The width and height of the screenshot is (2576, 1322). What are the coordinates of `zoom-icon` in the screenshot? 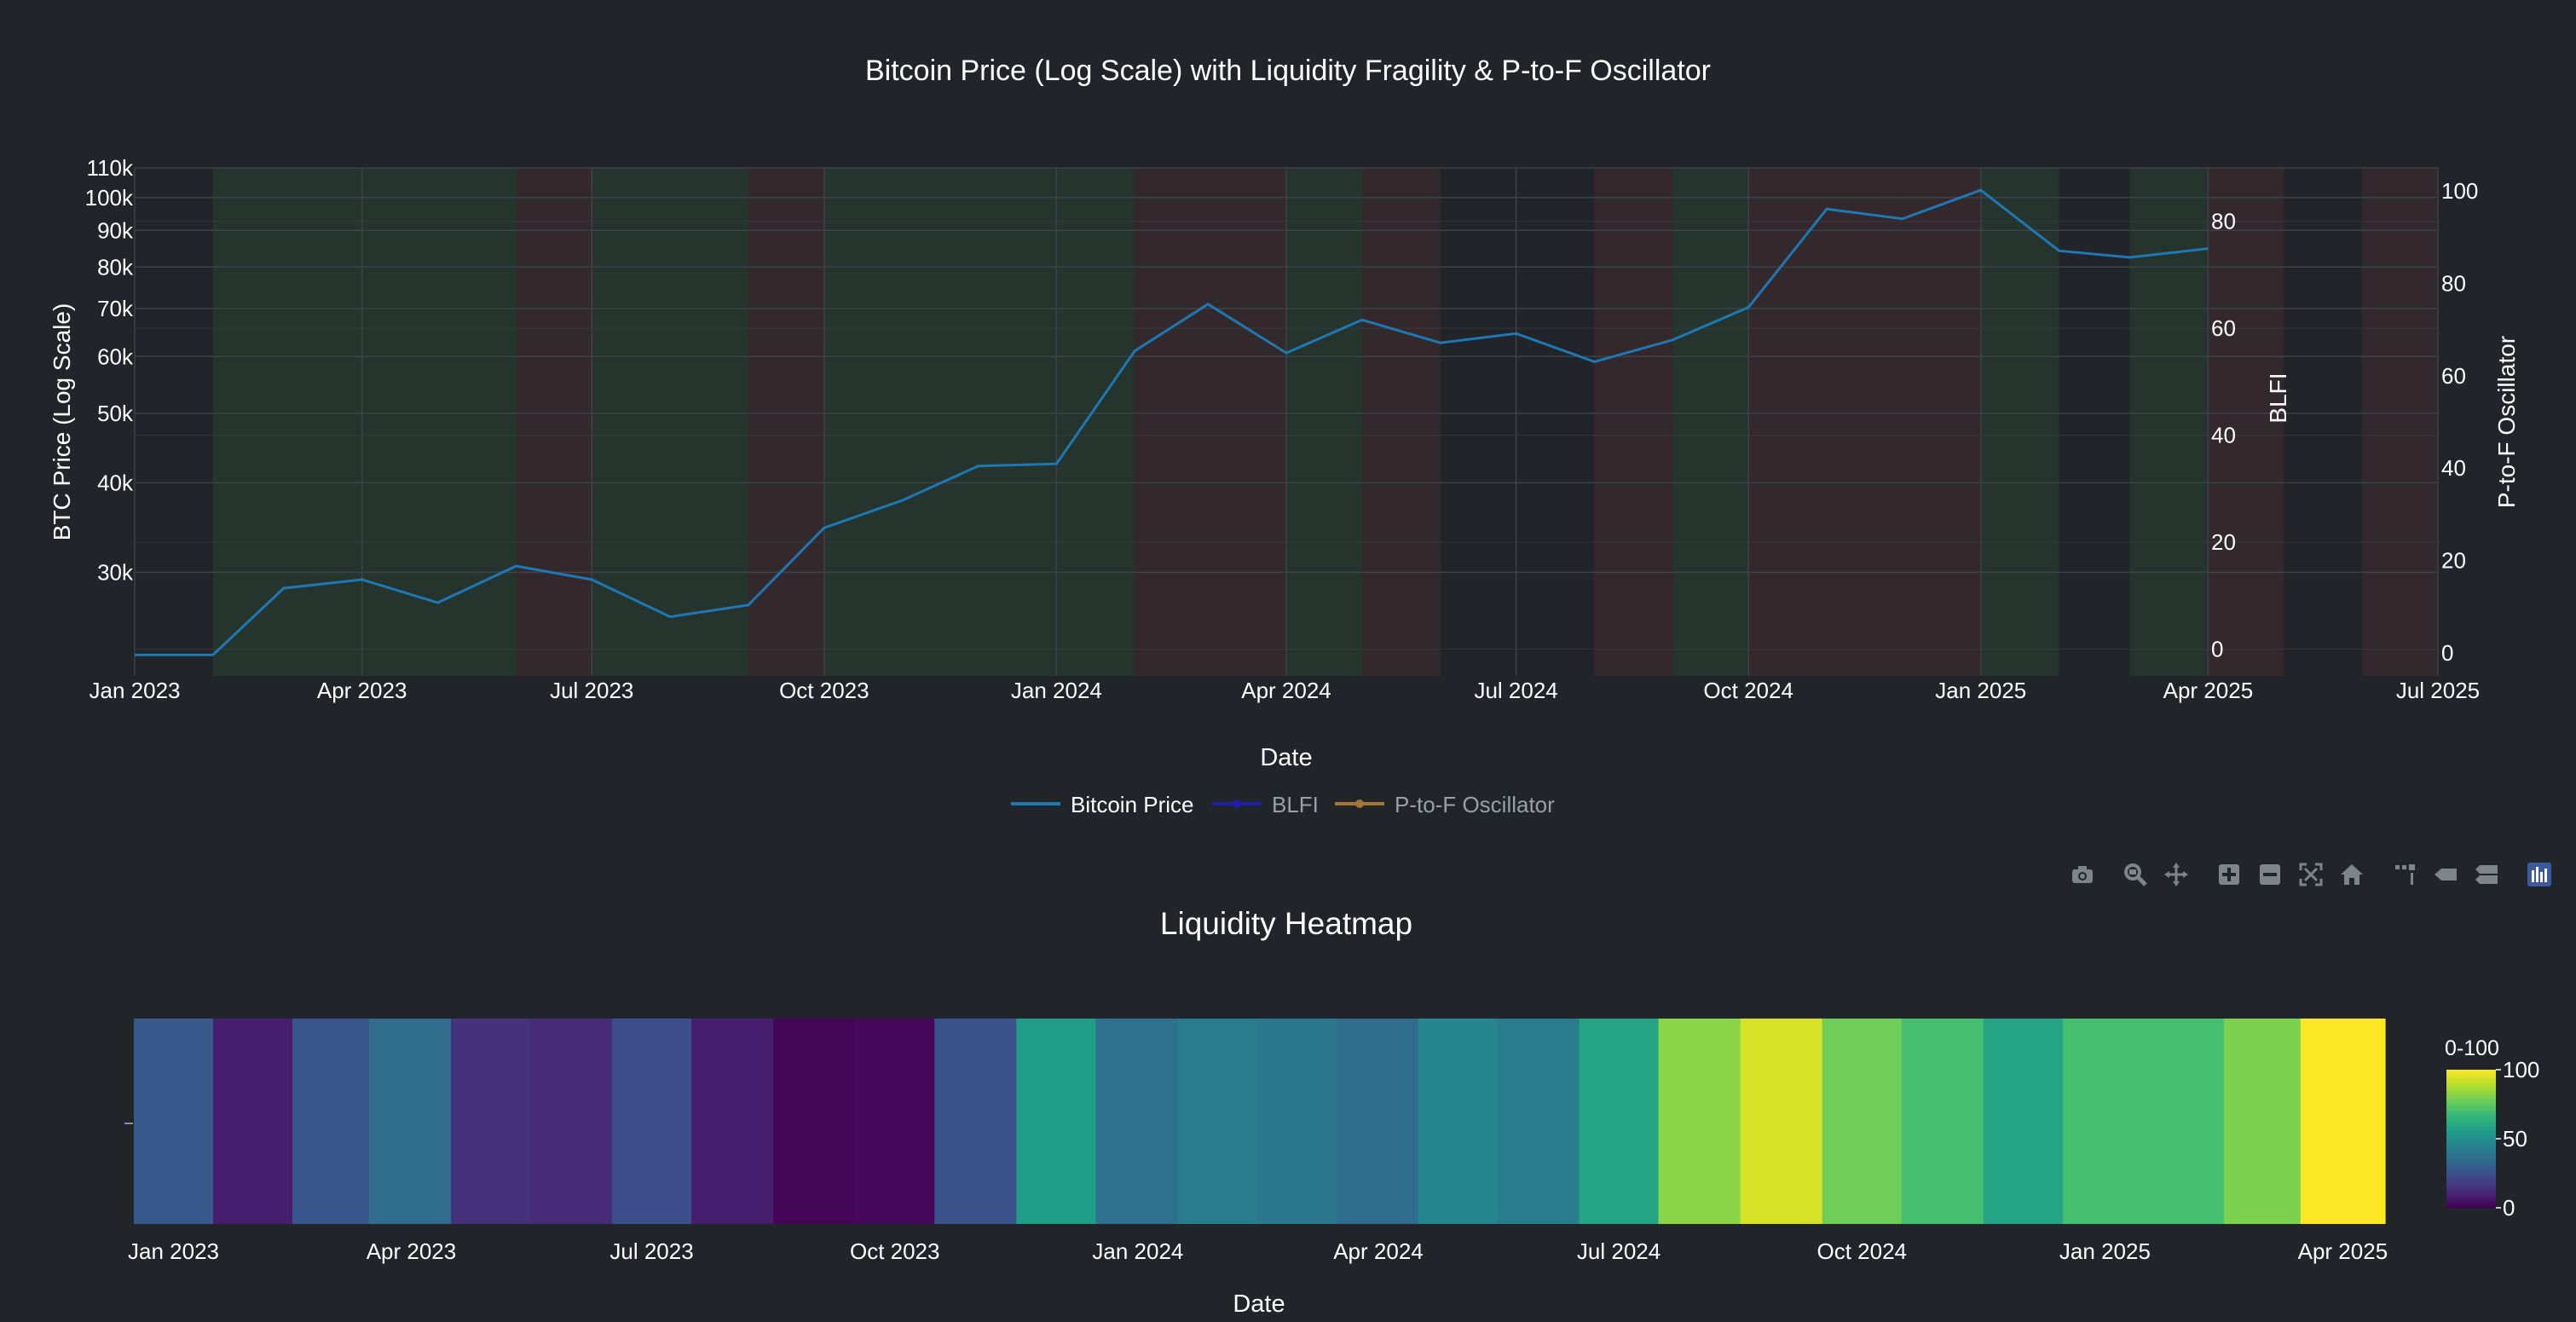 It's located at (2135, 874).